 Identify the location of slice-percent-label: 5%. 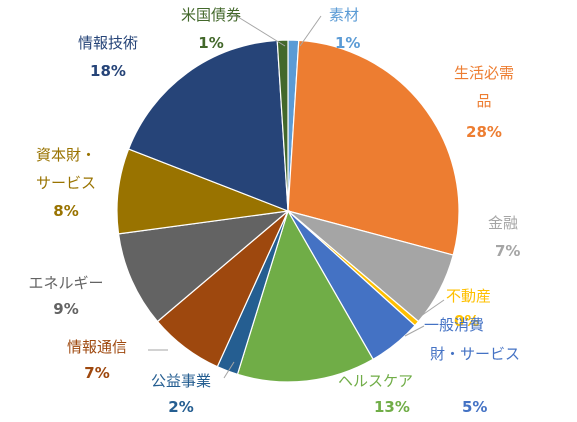
(474, 407).